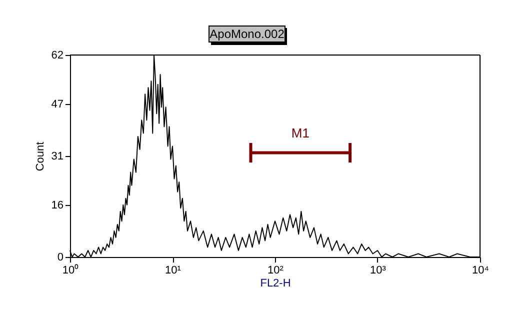  Describe the element at coordinates (300, 133) in the screenshot. I see `series-label: M1` at that location.